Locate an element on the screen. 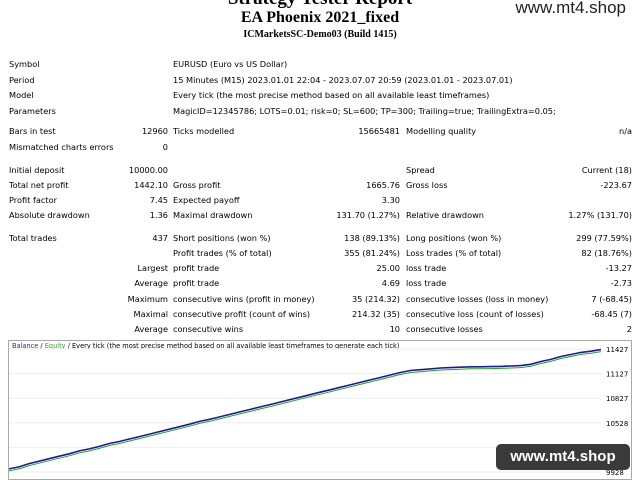  mismatch-value: 0 is located at coordinates (165, 147).